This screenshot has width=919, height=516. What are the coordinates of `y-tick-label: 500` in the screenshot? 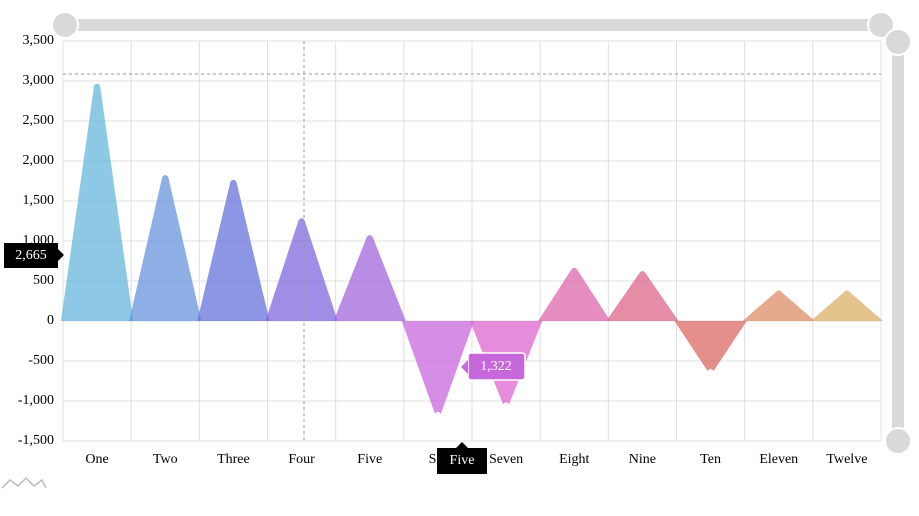 It's located at (43, 280).